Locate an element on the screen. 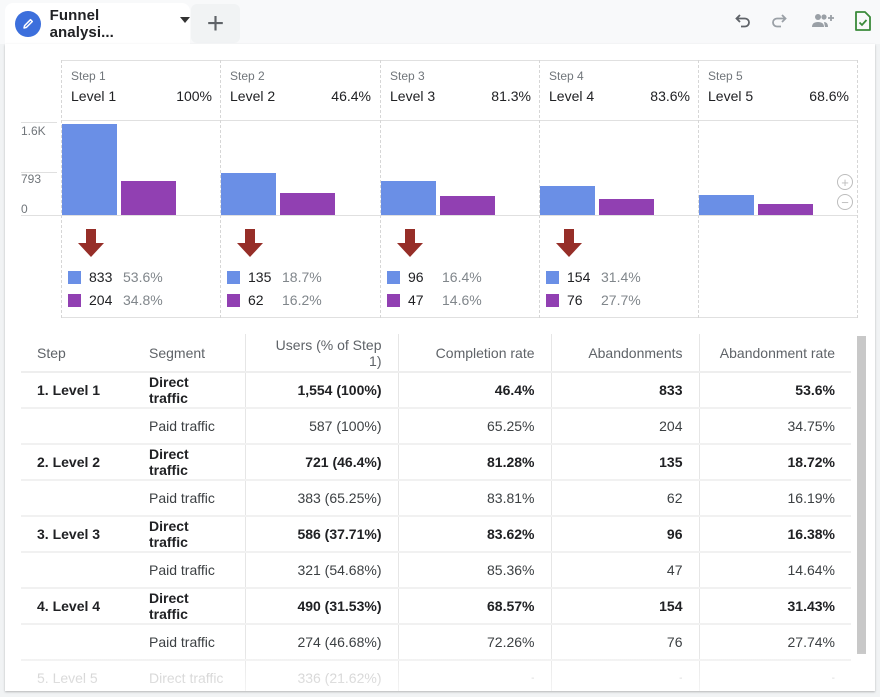  step-header: Step 4 Level 4 83.6% is located at coordinates (618, 90).